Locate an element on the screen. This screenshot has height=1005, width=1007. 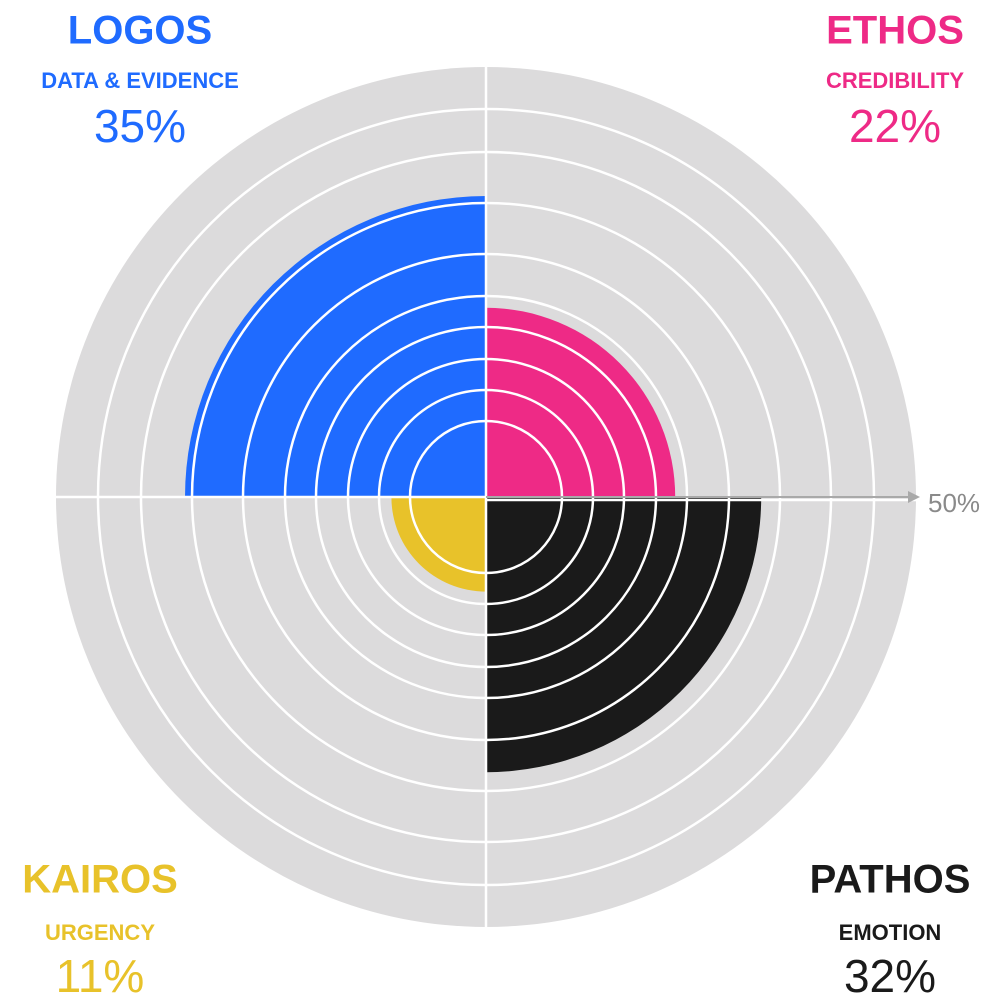
category-subtitle: DATA & EVIDENCE is located at coordinates (140, 80).